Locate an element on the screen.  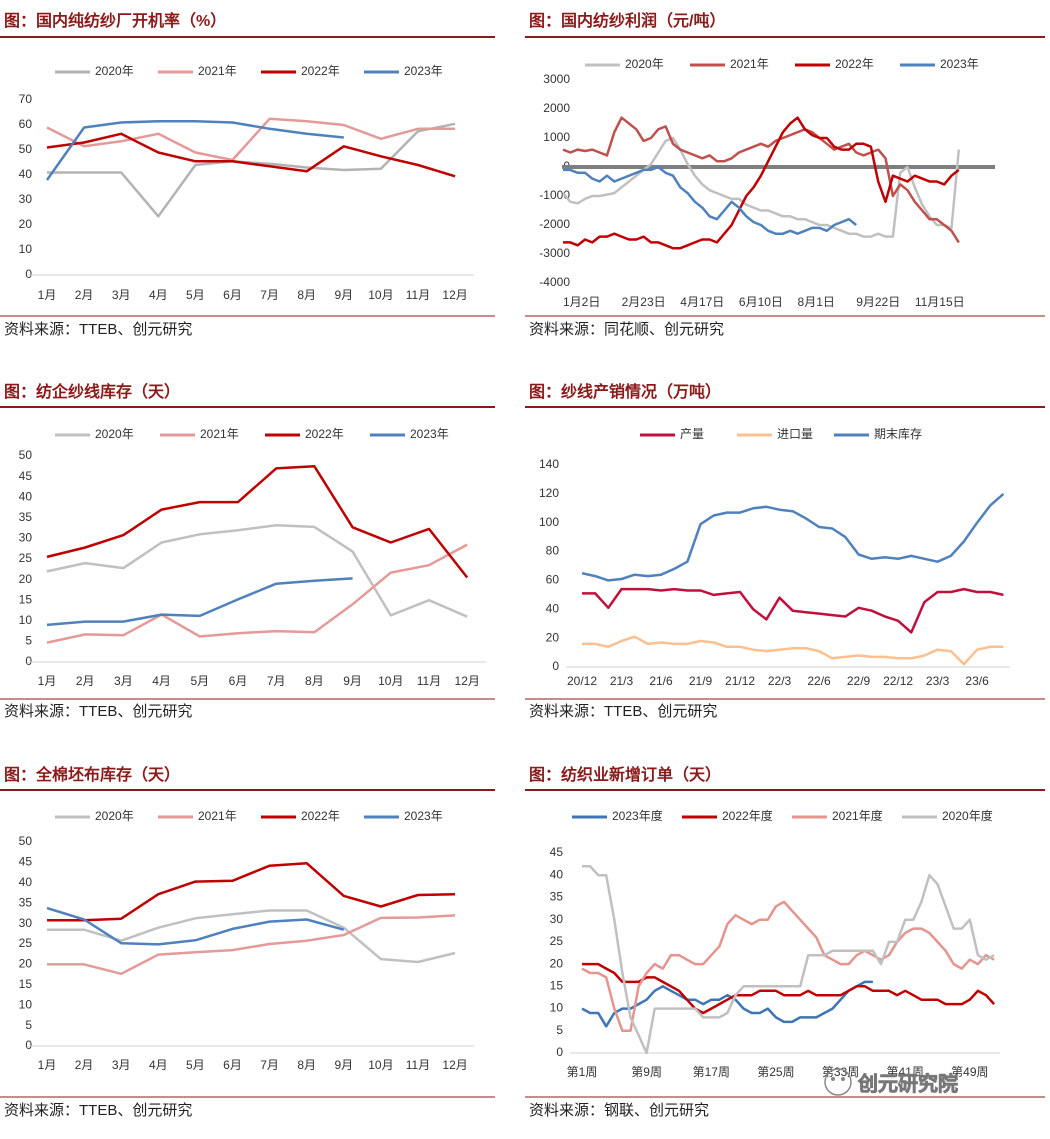
y-tick-label: -2000 is located at coordinates (554, 224).